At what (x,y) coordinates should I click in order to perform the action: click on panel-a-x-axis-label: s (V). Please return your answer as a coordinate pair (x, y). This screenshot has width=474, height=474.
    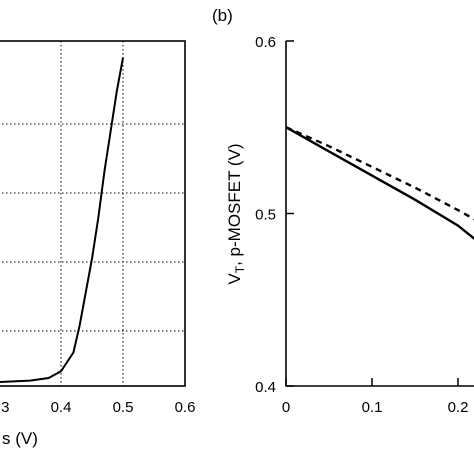
    Looking at the image, I should click on (20, 438).